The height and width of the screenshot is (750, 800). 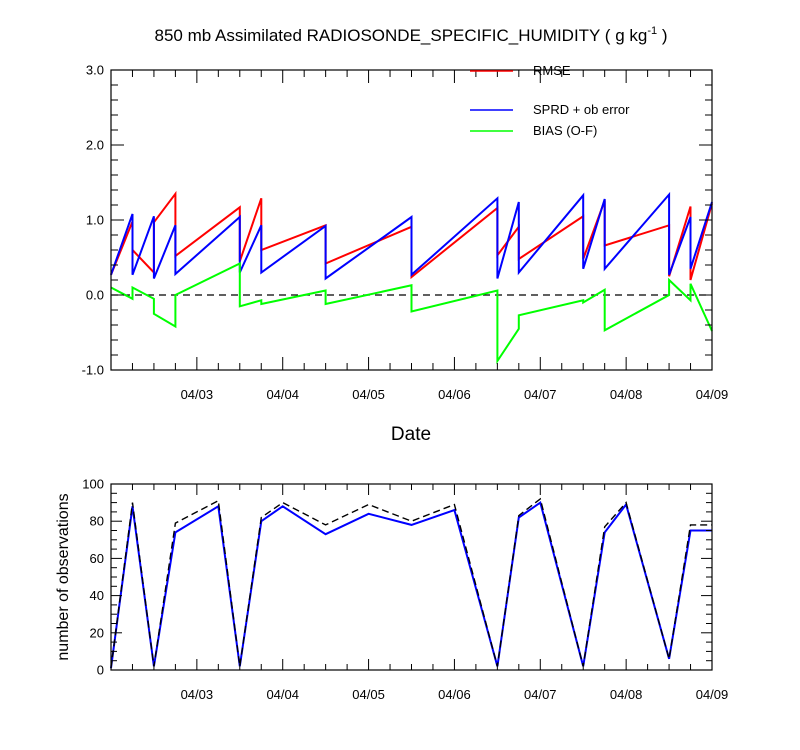 I want to click on top-x-tick-label: 04/06, so click(x=454, y=394).